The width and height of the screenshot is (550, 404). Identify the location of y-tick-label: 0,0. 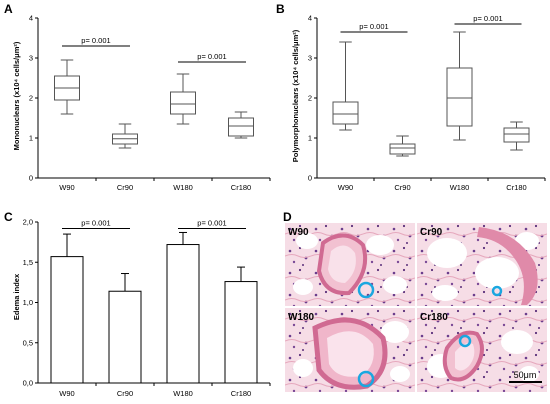
(28, 383).